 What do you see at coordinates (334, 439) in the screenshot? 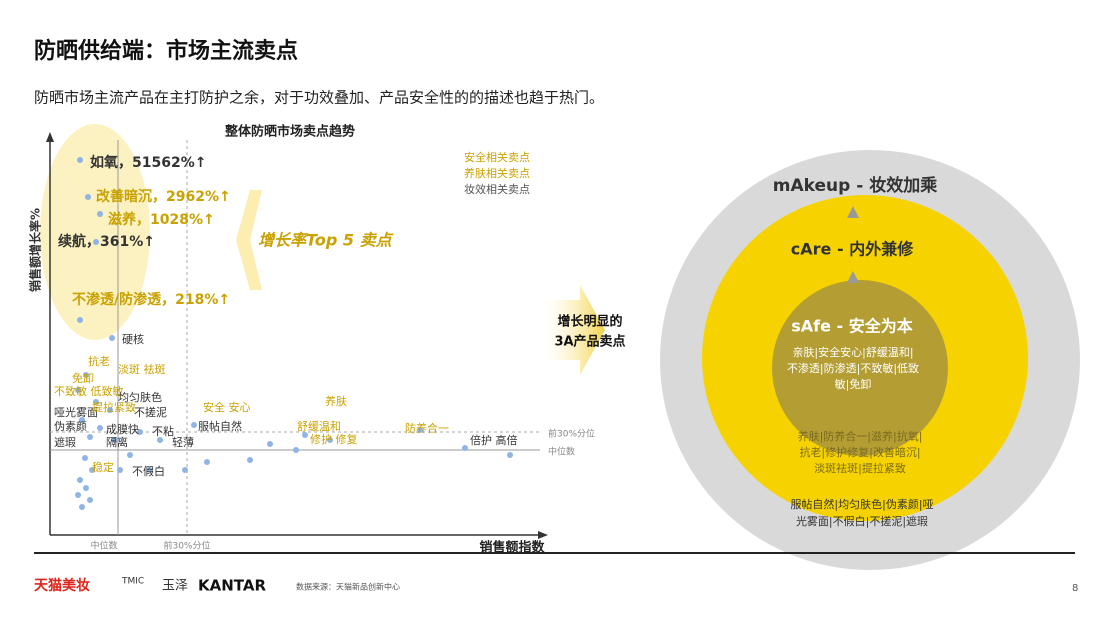
I see `point-label: 修护 修复` at bounding box center [334, 439].